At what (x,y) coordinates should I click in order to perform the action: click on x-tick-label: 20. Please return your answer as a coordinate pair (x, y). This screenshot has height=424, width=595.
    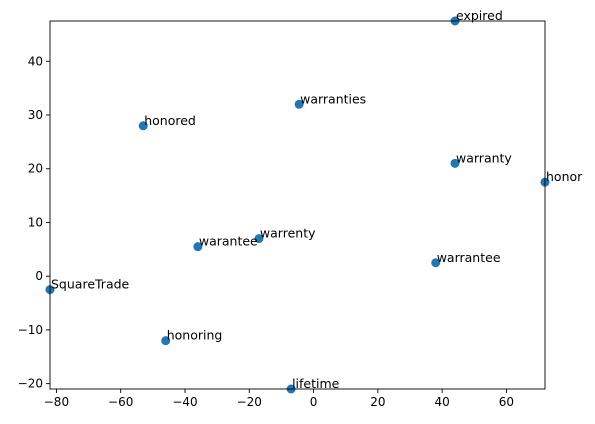
    Looking at the image, I should click on (377, 402).